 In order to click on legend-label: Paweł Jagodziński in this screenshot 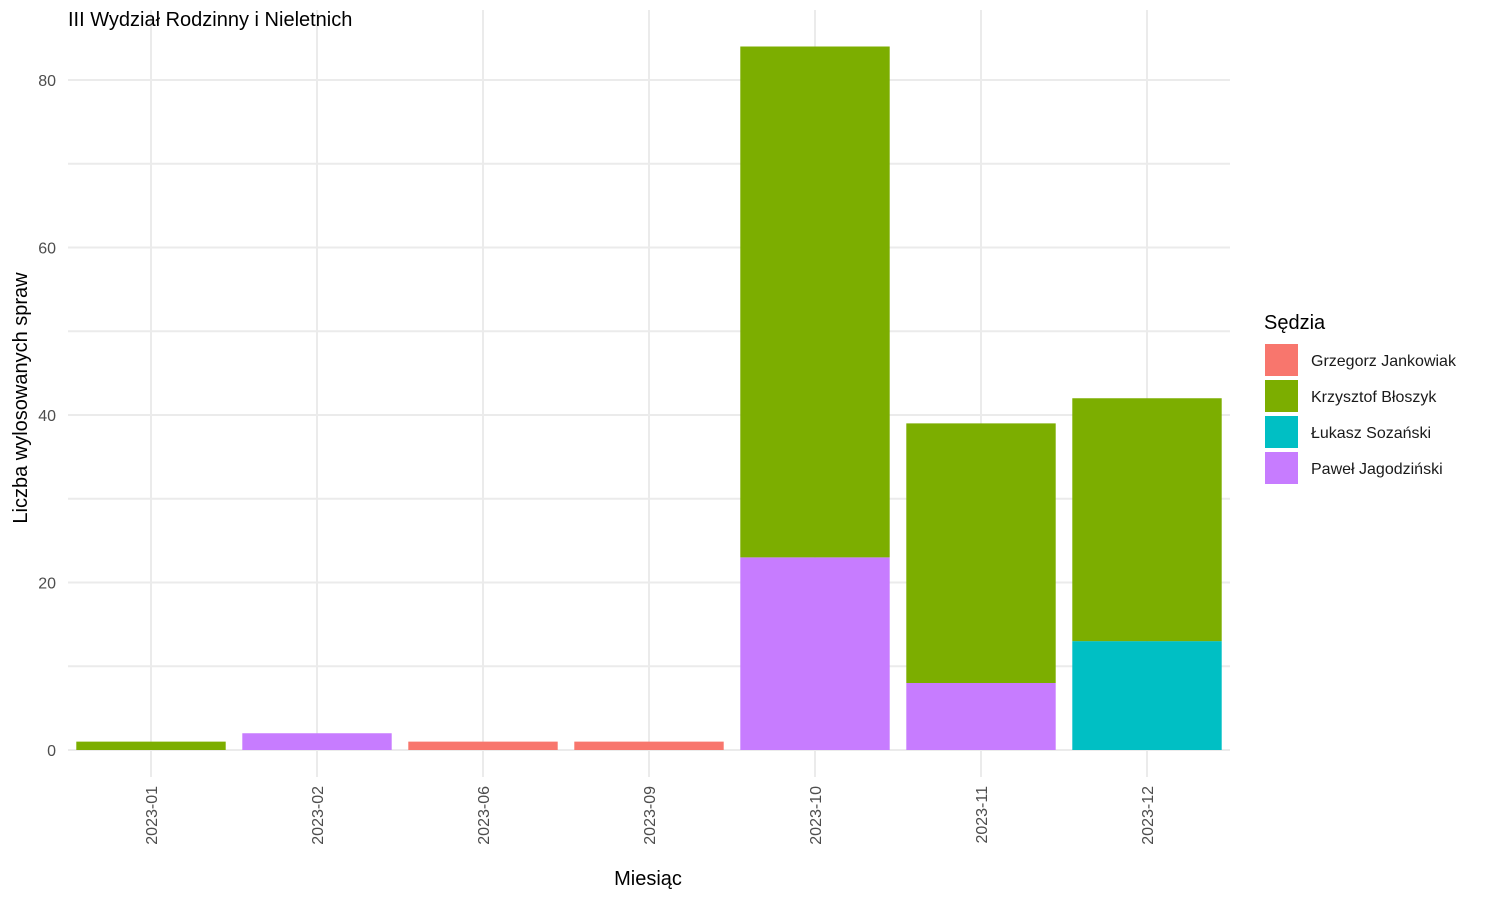, I will do `click(1377, 469)`.